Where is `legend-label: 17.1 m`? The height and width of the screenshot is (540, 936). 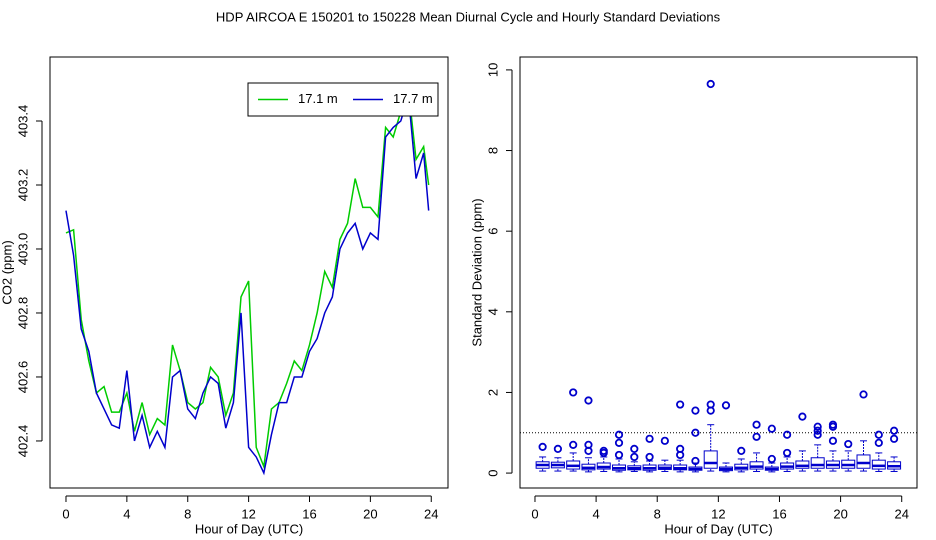 legend-label: 17.1 m is located at coordinates (318, 98).